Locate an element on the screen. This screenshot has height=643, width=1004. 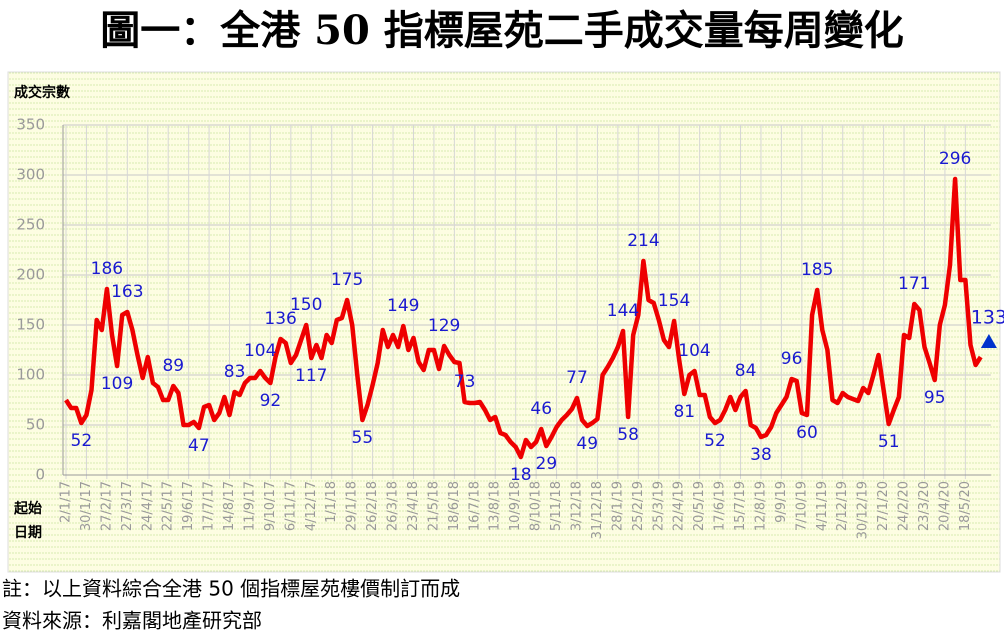
point-label: 47 is located at coordinates (199, 446).